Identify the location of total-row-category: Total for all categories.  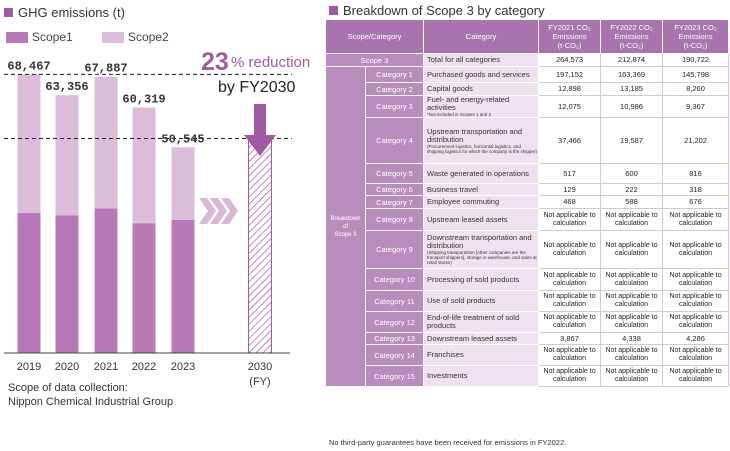
(481, 60).